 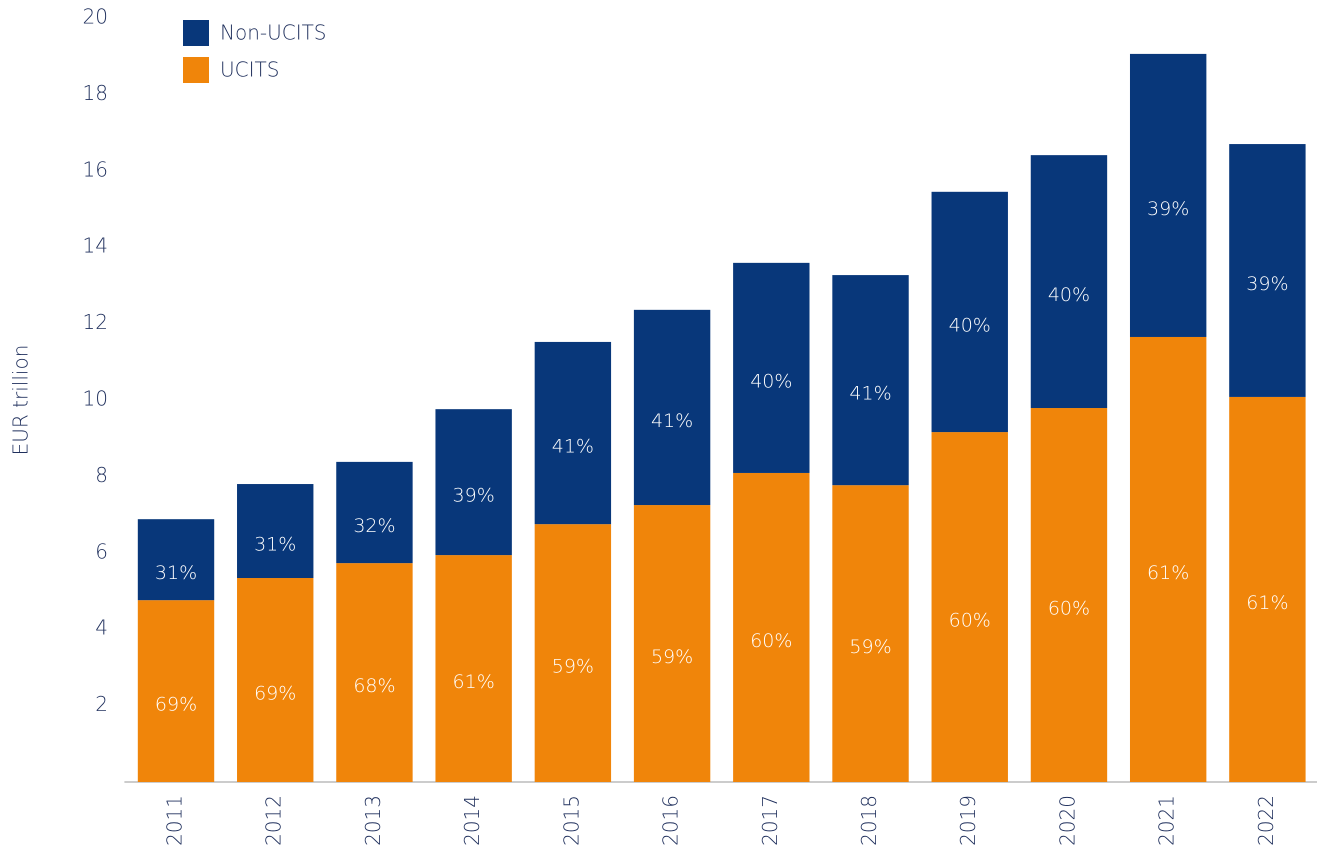 I want to click on legend-label: UCITS, so click(x=249, y=70).